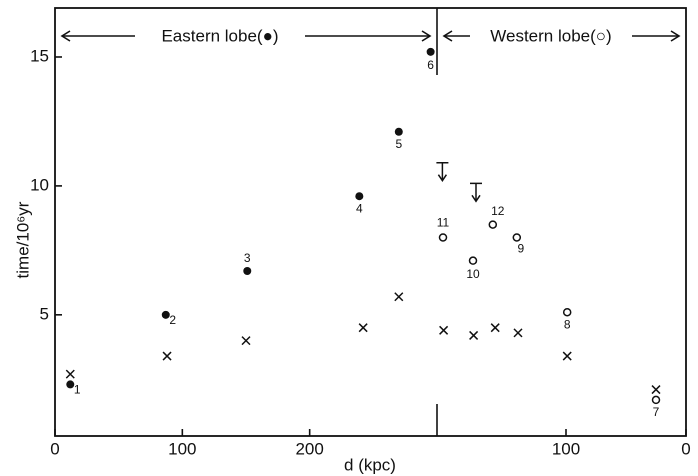 This screenshot has height=476, width=698. Describe the element at coordinates (219, 35) in the screenshot. I see `header-left: Eastern lobe(●)` at that location.